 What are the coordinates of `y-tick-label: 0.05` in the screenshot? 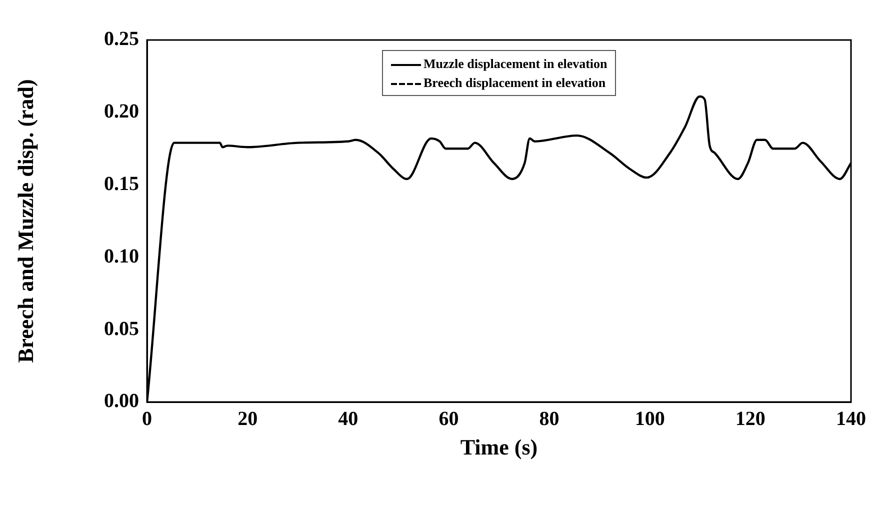 It's located at (121, 329).